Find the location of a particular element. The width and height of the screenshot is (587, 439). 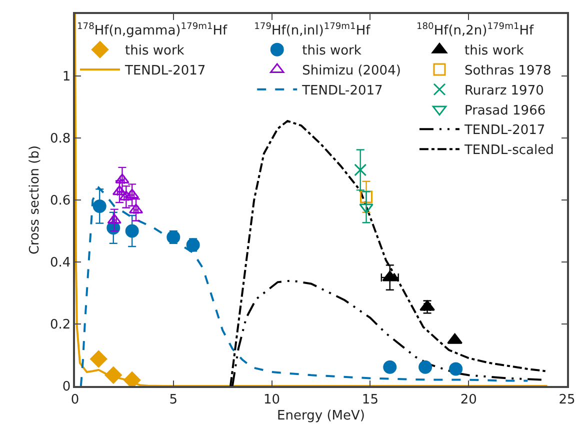

x-tick-label: 5 is located at coordinates (173, 400).